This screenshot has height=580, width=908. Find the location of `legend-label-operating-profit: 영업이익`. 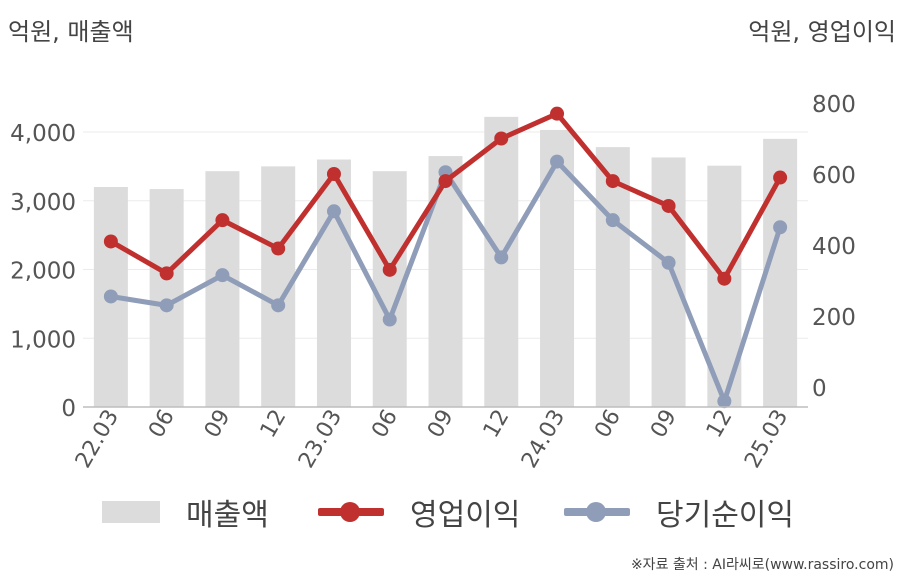

legend-label-operating-profit: 영업이익 is located at coordinates (465, 515).